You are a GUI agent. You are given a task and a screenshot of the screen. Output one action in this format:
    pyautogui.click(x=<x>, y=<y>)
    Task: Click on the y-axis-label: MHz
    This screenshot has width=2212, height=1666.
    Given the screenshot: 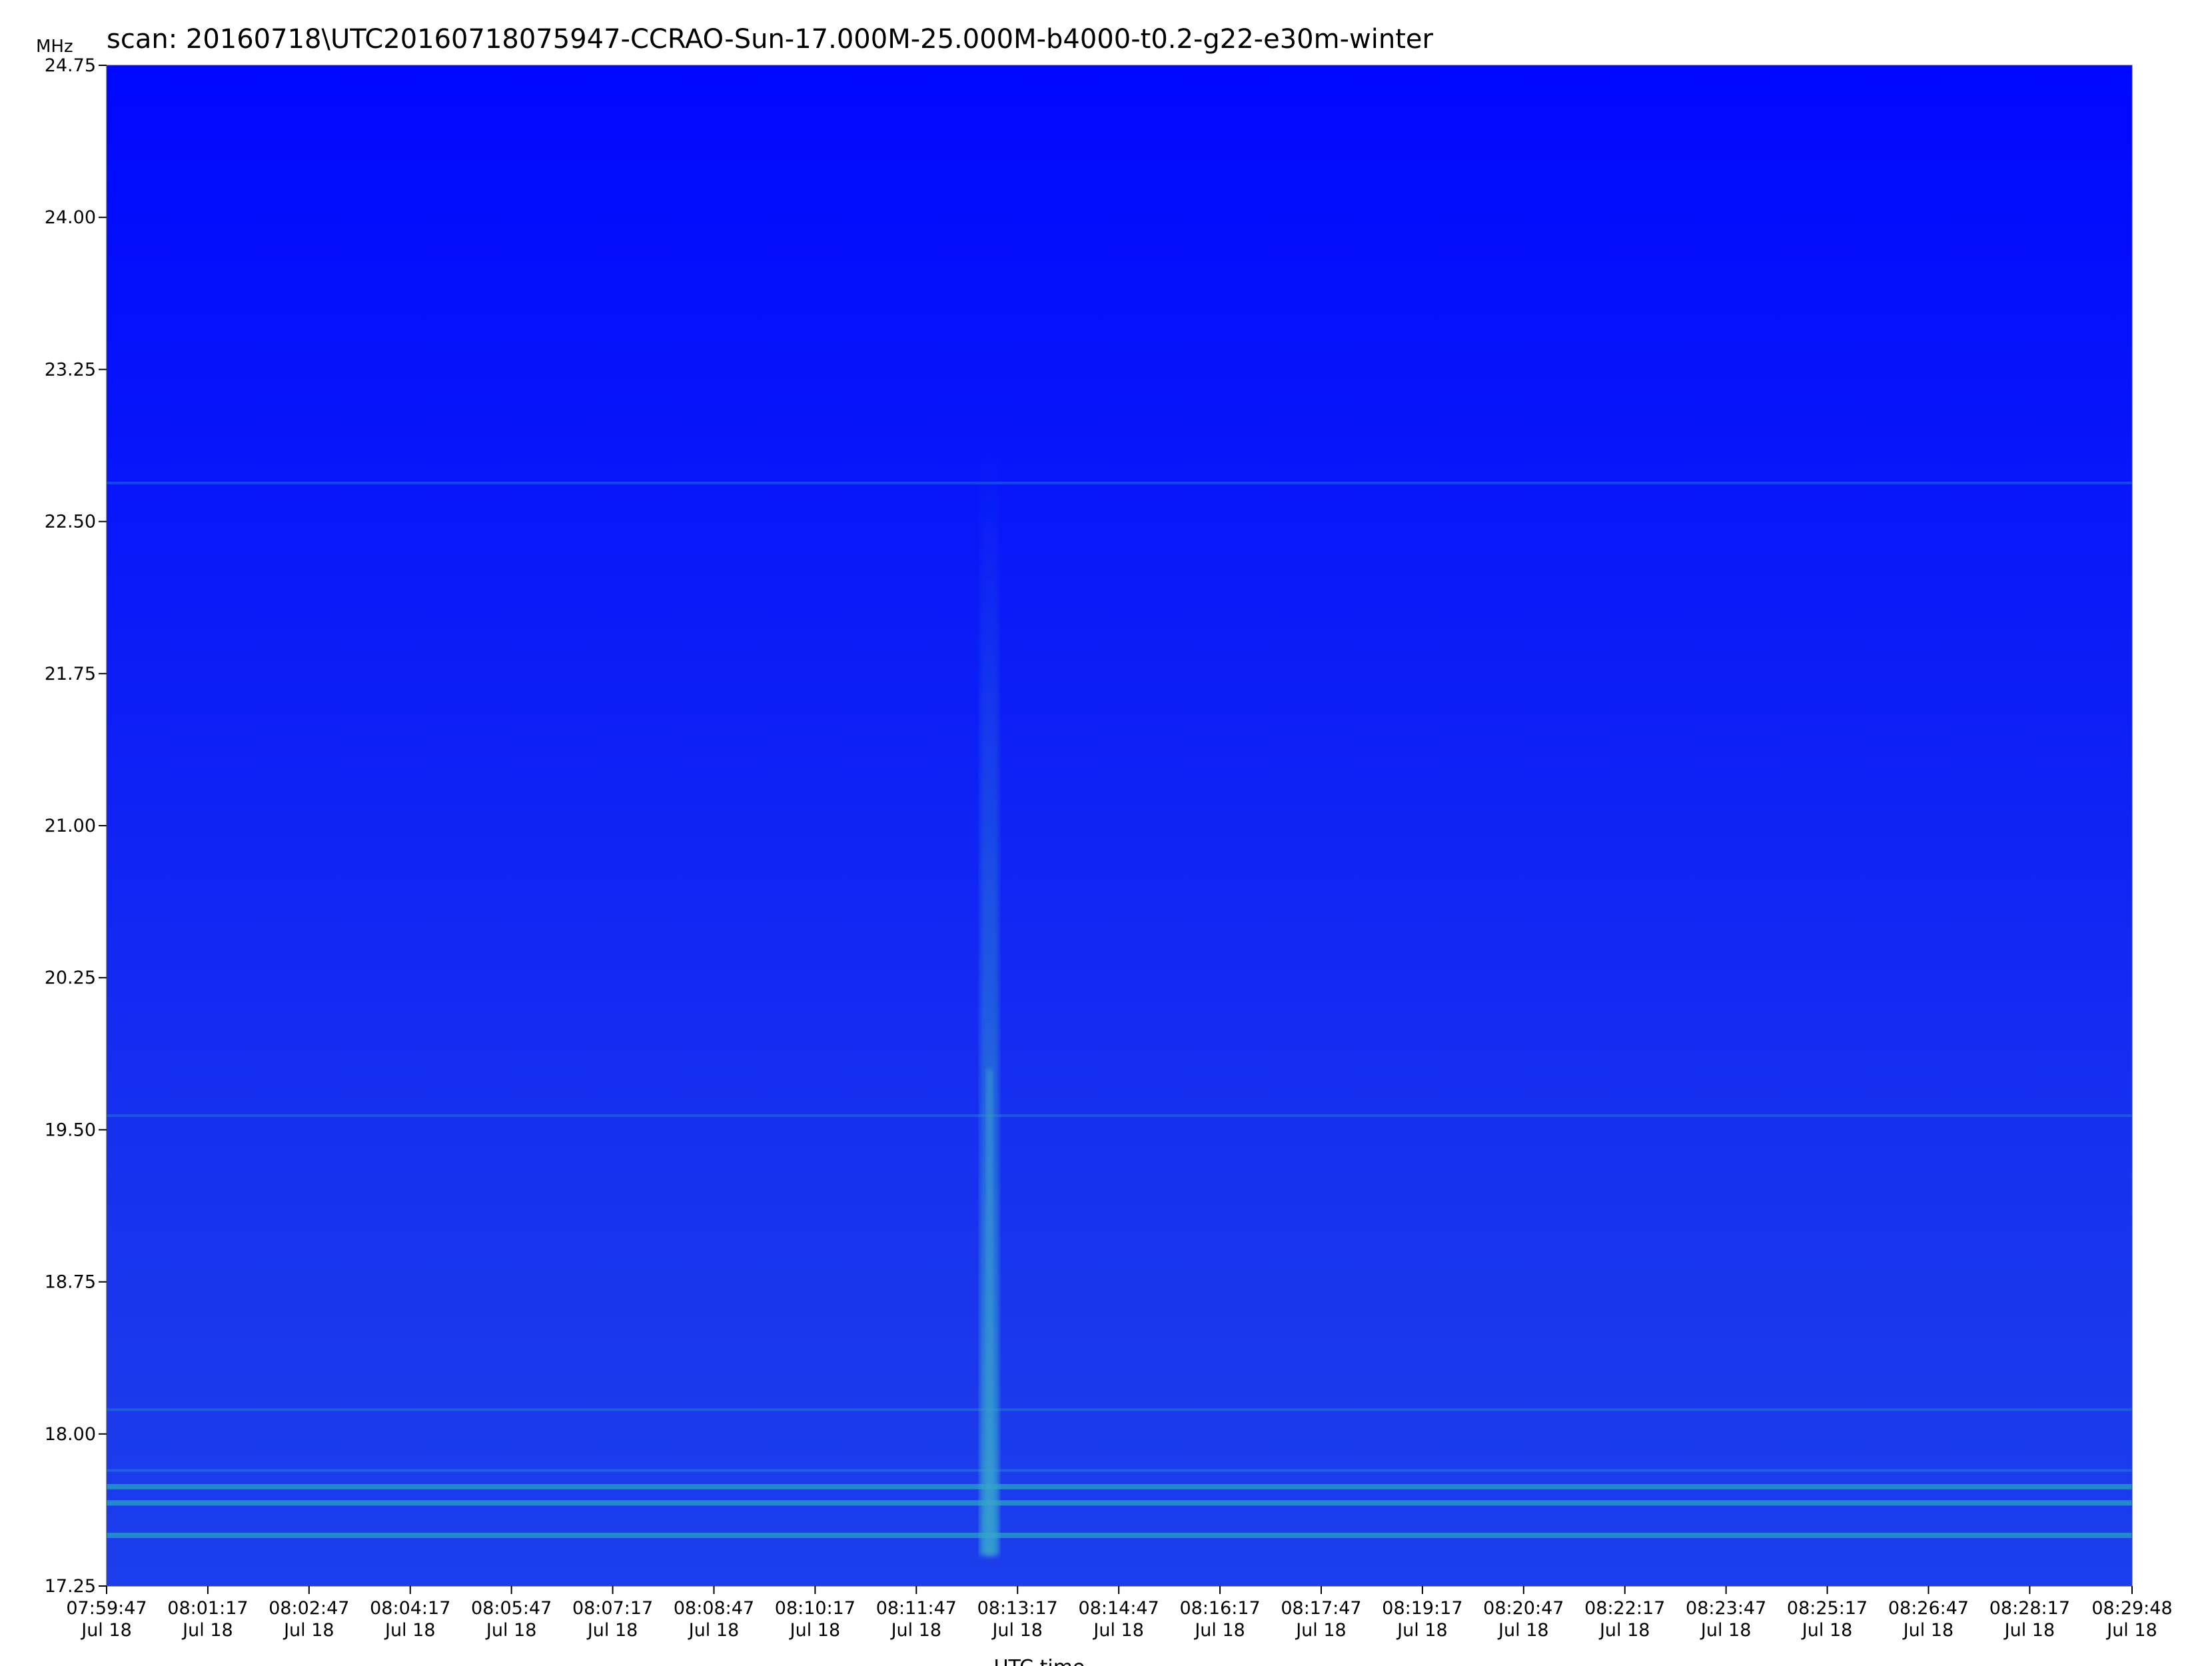 What is the action you would take?
    pyautogui.click(x=54, y=47)
    